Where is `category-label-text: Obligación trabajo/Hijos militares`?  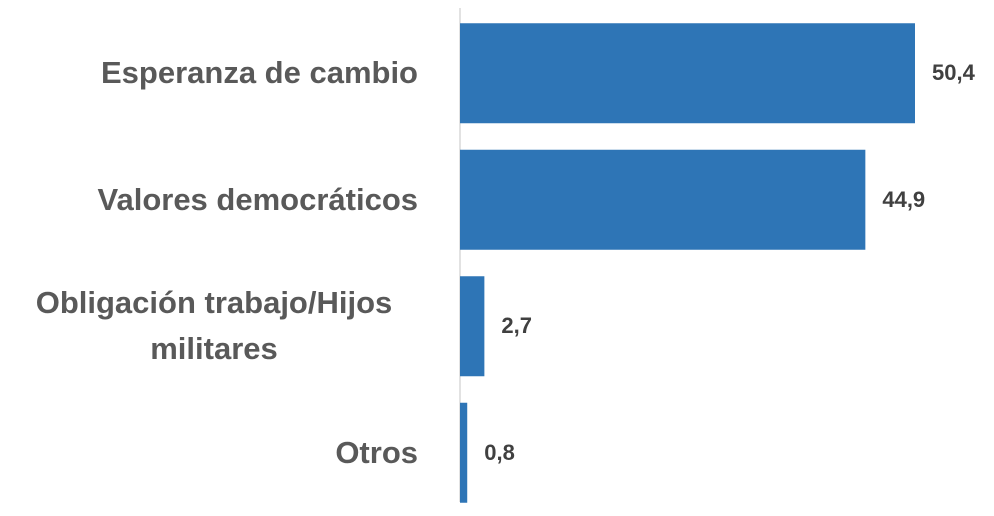 category-label-text: Obligación trabajo/Hijos militares is located at coordinates (214, 325).